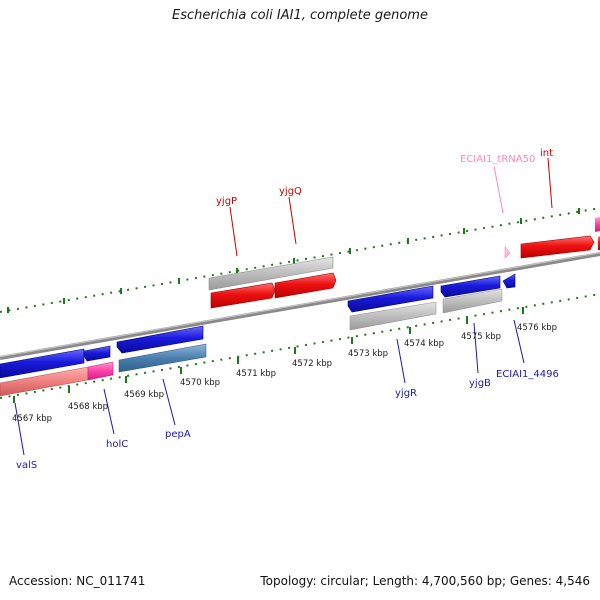 This screenshot has width=600, height=600. What do you see at coordinates (144, 395) in the screenshot?
I see `kbp-label-4569: 4569 kbp` at bounding box center [144, 395].